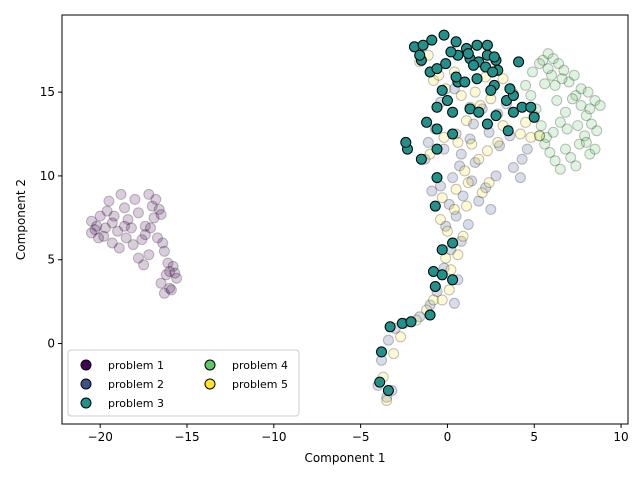 This screenshot has width=640, height=480. Describe the element at coordinates (534, 437) in the screenshot. I see `x-tick-label: 5` at that location.